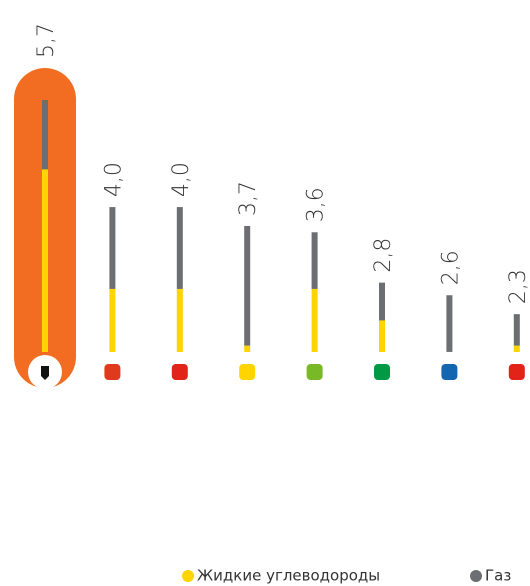 Image resolution: width=530 pixels, height=586 pixels. I want to click on total-label: 2,6, so click(450, 267).